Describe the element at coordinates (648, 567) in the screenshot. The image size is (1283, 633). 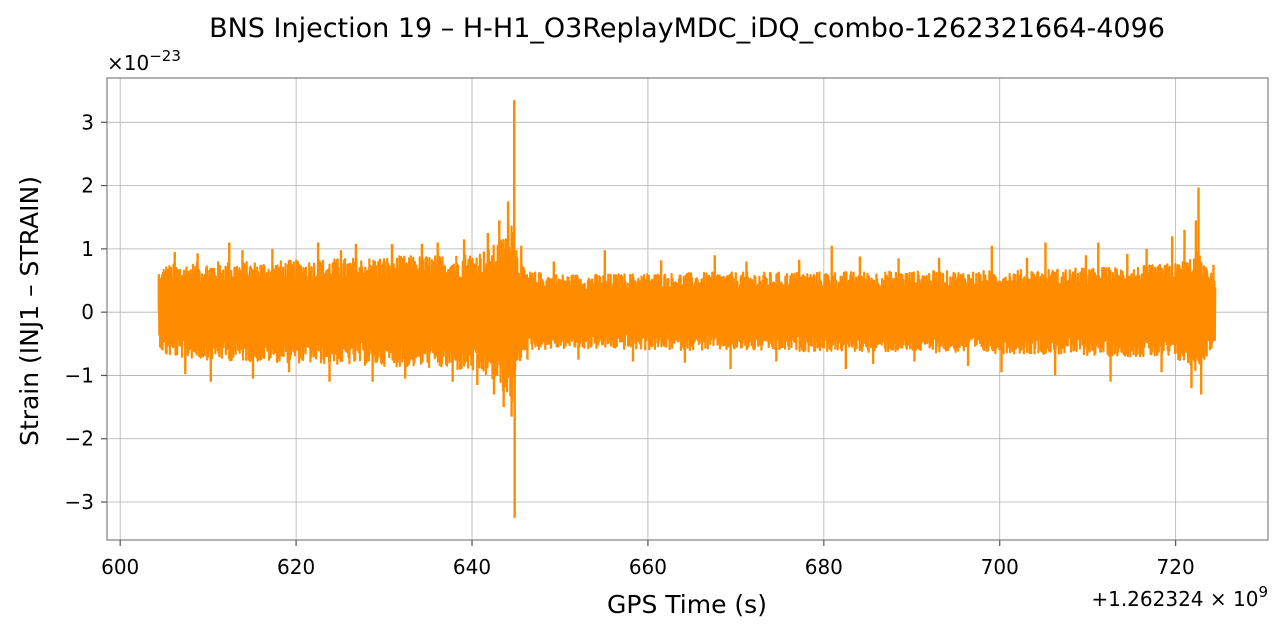
I see `x-tick-label: 660` at that location.